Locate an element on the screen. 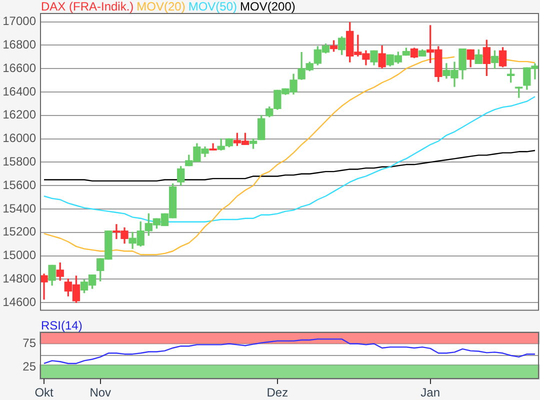 The height and width of the screenshot is (400, 540). y-tick-label: 15800 is located at coordinates (19, 161).